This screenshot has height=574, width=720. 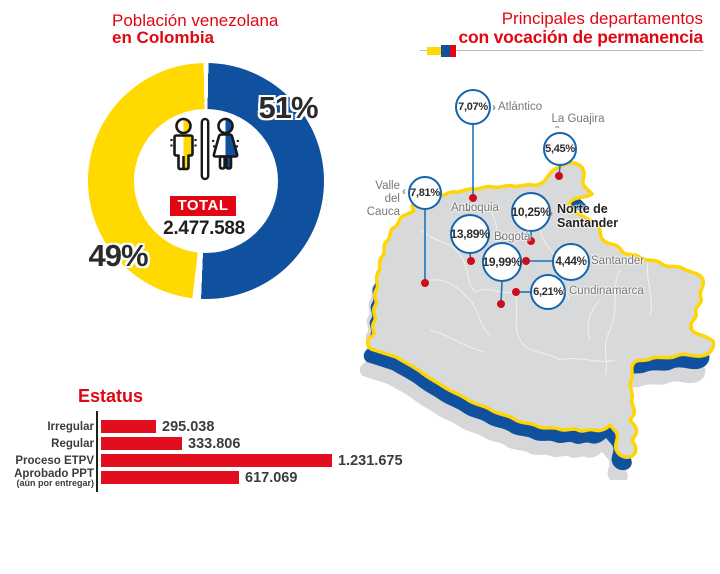 I want to click on map-marker-dot-bogota, so click(x=501, y=304).